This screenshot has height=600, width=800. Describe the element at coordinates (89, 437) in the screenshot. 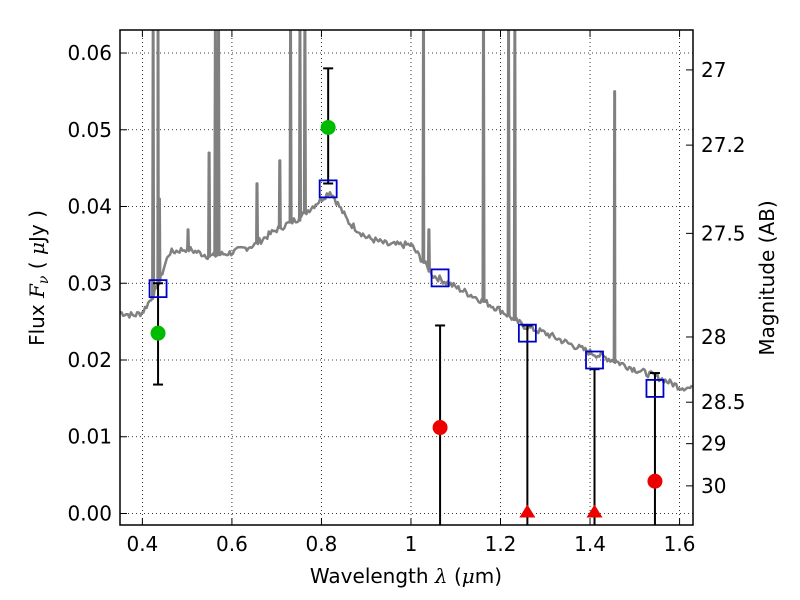

I see `y-tick-label: 0.01` at that location.